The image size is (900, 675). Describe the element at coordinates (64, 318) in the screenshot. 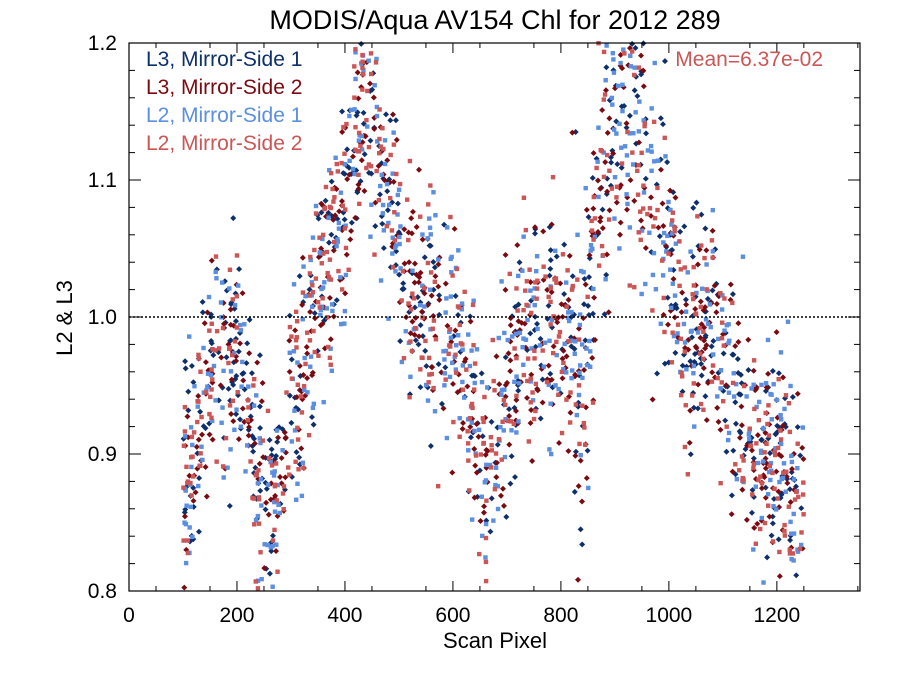

I see `y-axis-label: L2 & L3` at that location.